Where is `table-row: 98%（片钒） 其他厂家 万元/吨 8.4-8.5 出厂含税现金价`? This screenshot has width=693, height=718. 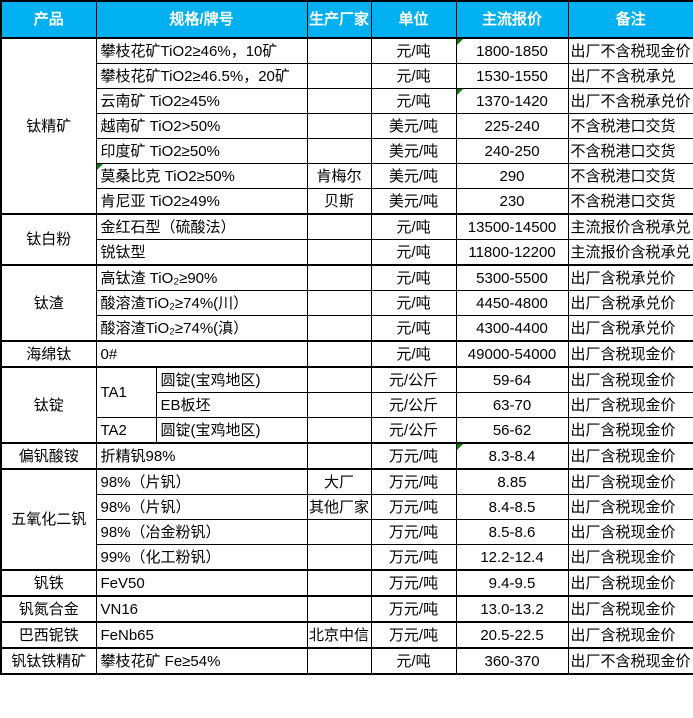 table-row: 98%（片钒） 其他厂家 万元/吨 8.4-8.5 出厂含税现金价 is located at coordinates (347, 507).